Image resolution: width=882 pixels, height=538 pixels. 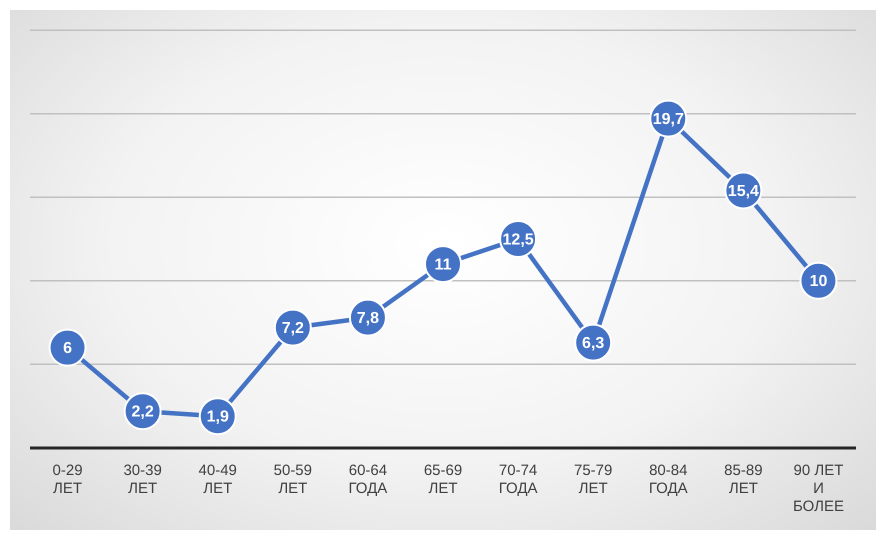 I want to click on x-tick-label: 60-64 ГОДА, so click(x=368, y=480).